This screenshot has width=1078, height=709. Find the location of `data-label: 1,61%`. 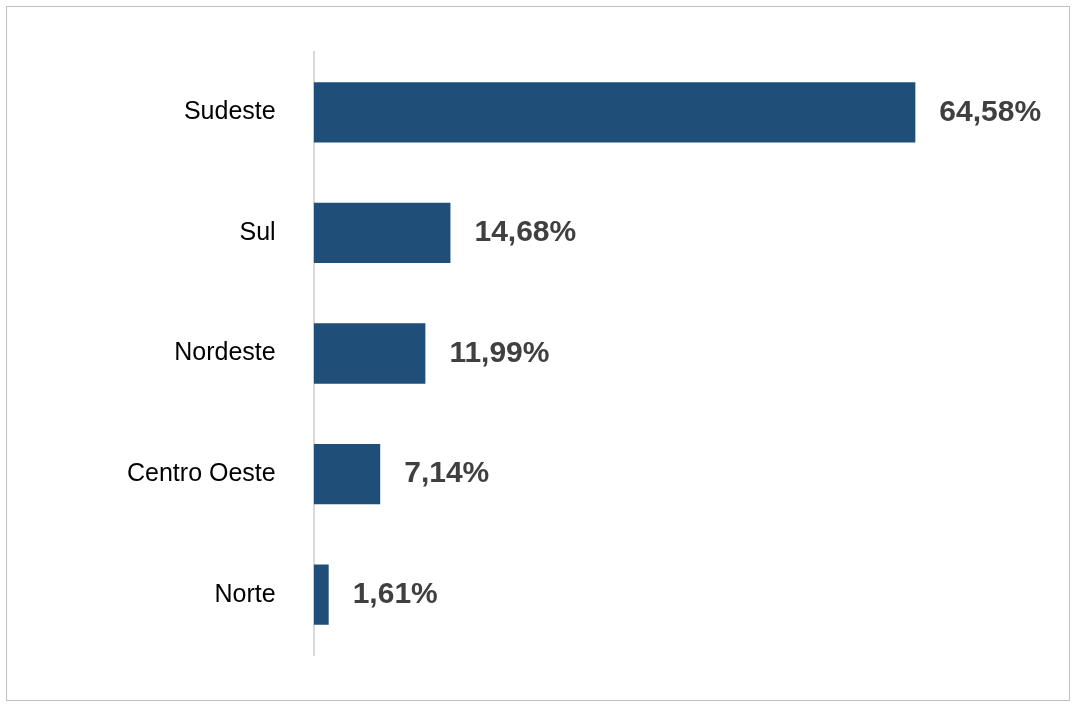

data-label: 1,61% is located at coordinates (395, 592).